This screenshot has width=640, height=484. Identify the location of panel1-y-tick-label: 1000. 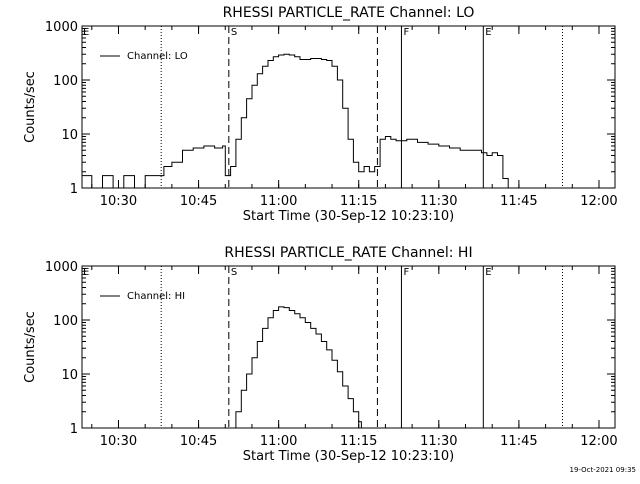
(61, 27).